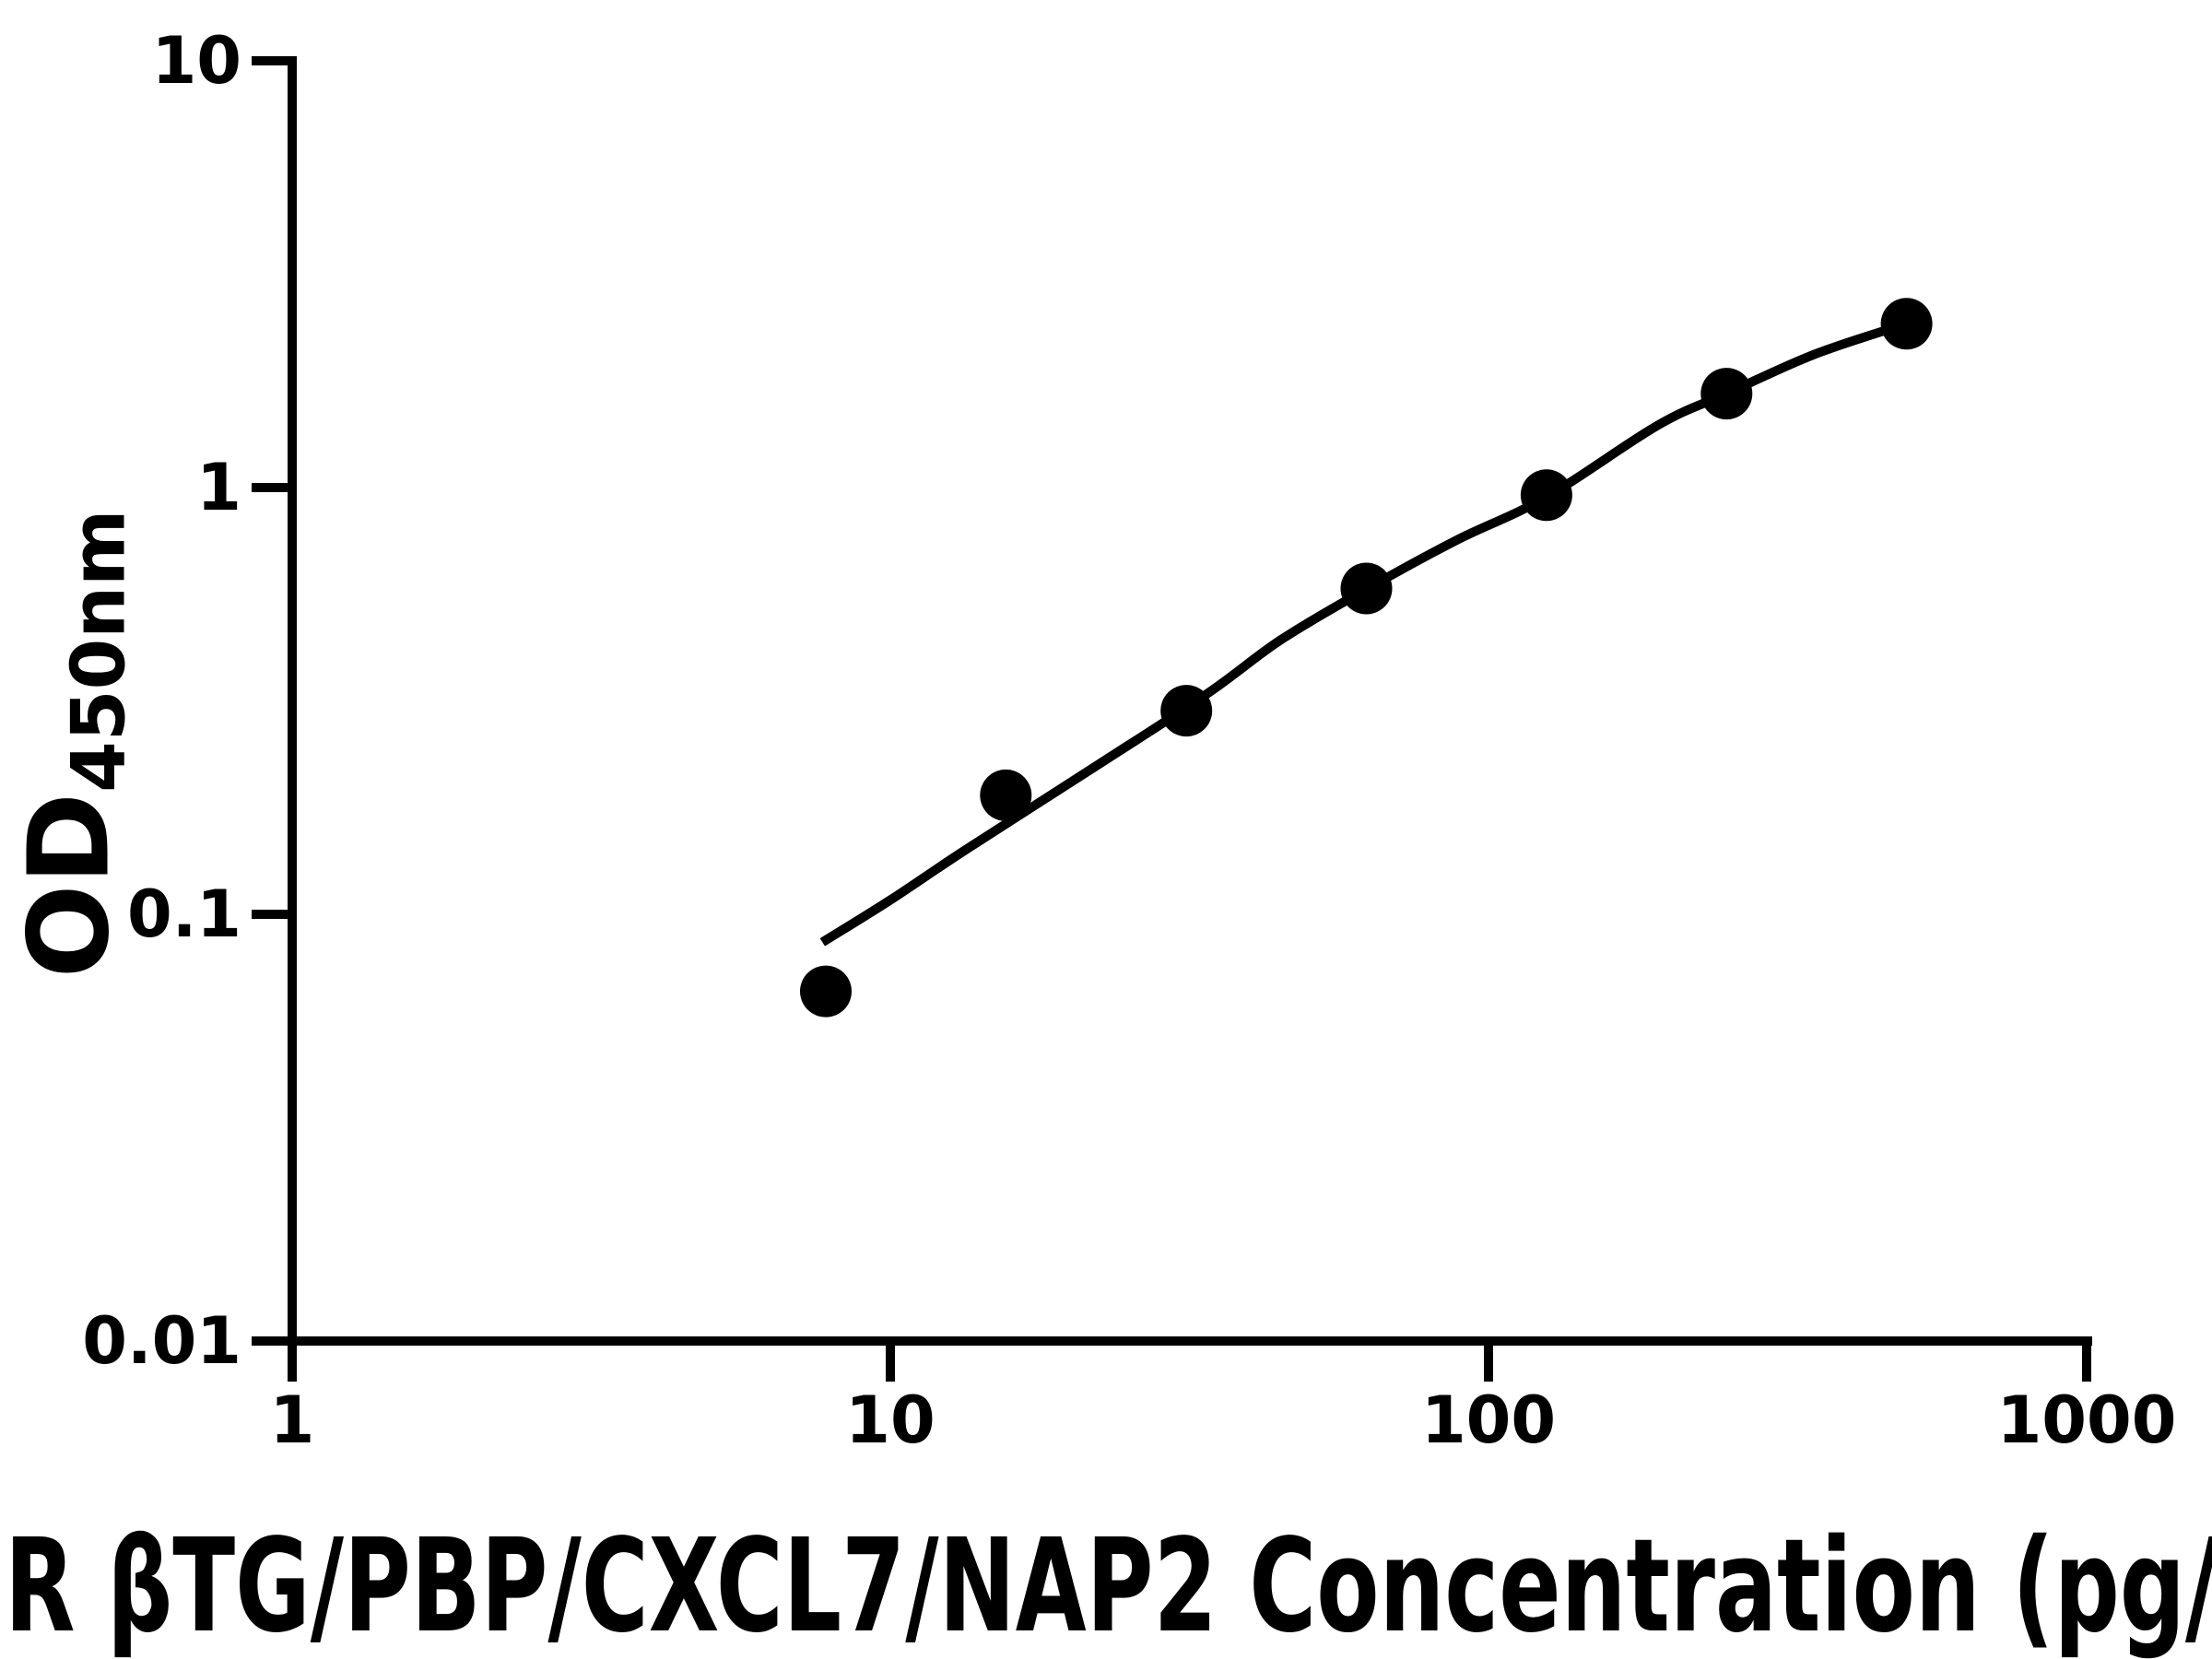  What do you see at coordinates (890, 1420) in the screenshot?
I see `x-tick-label-10: 10` at bounding box center [890, 1420].